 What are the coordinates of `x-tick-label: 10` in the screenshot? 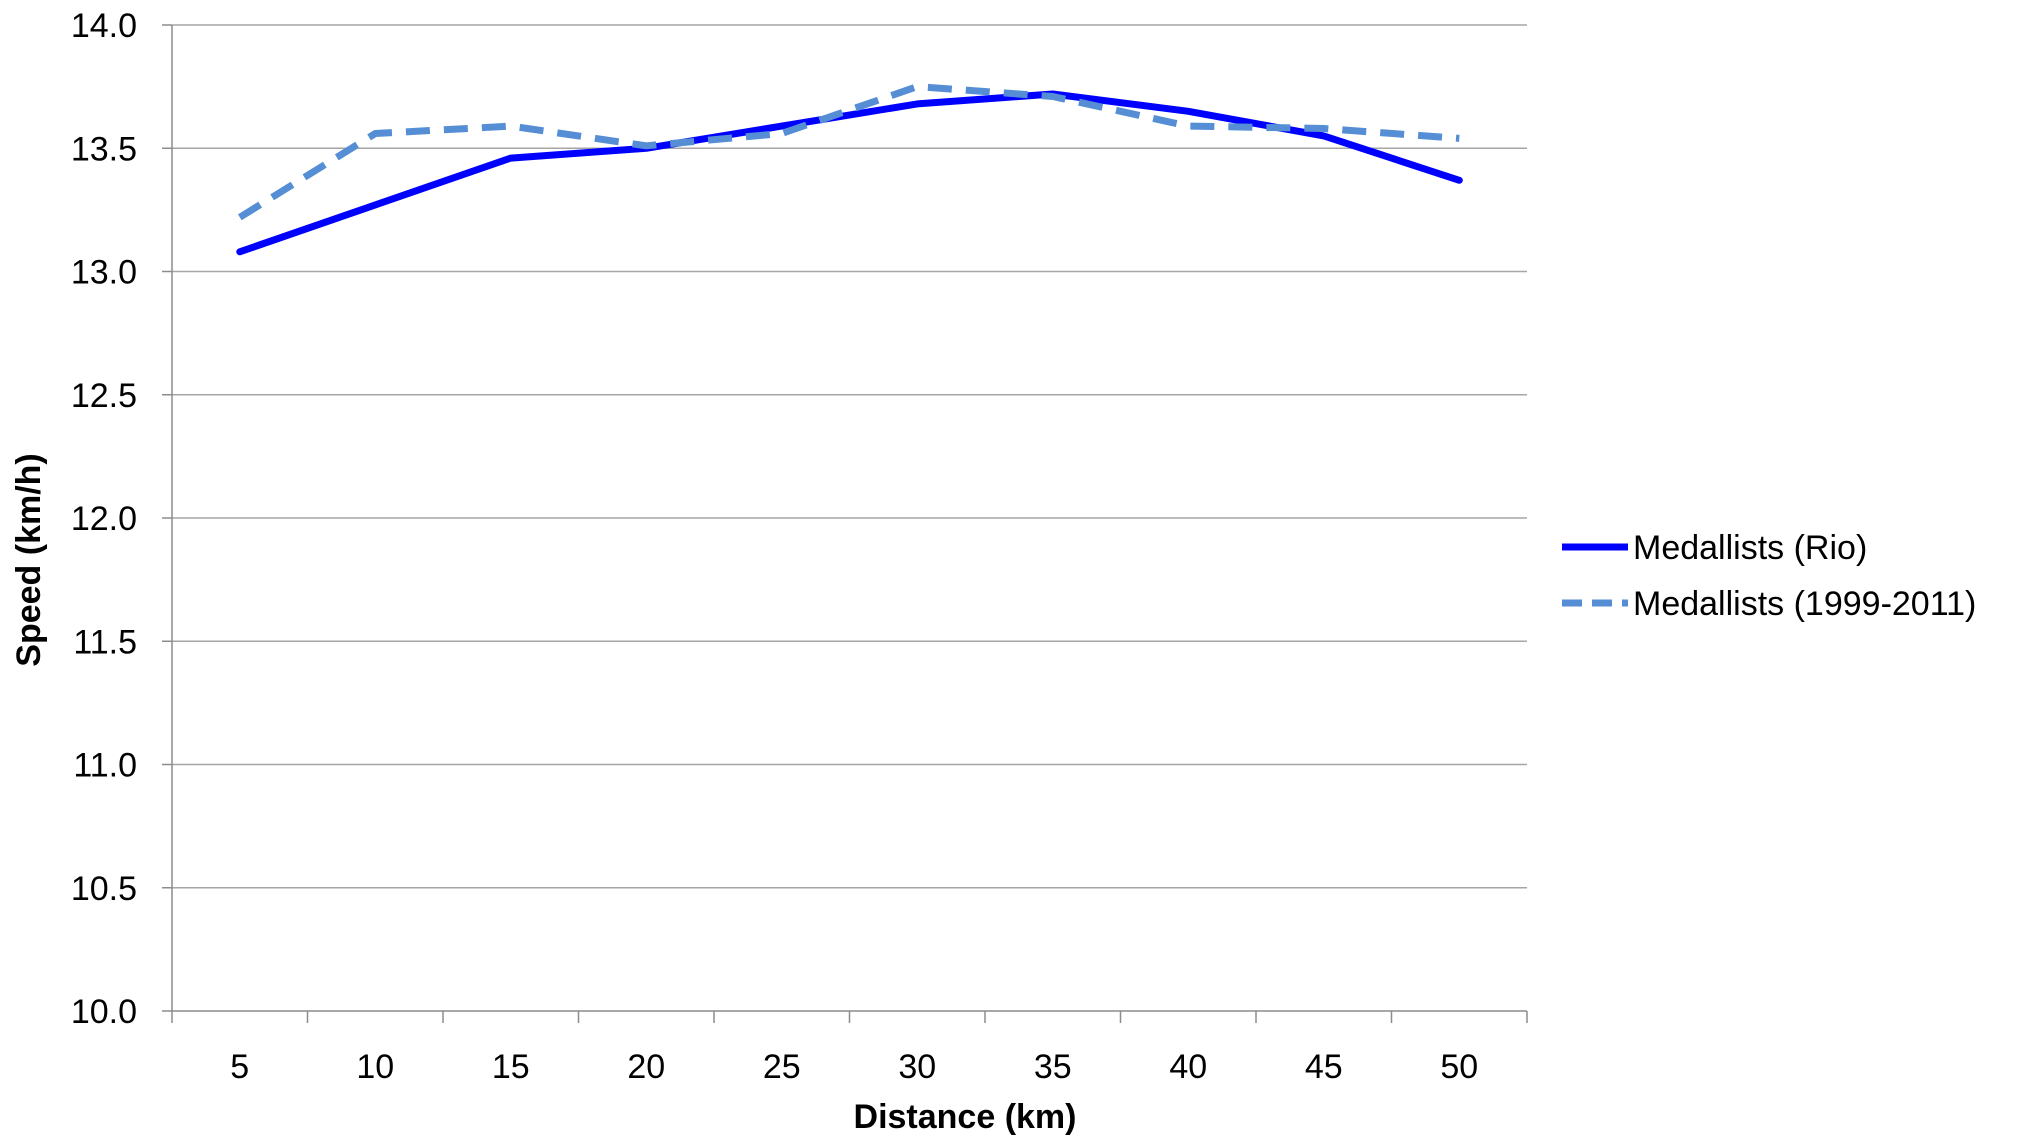 It's located at (375, 1067).